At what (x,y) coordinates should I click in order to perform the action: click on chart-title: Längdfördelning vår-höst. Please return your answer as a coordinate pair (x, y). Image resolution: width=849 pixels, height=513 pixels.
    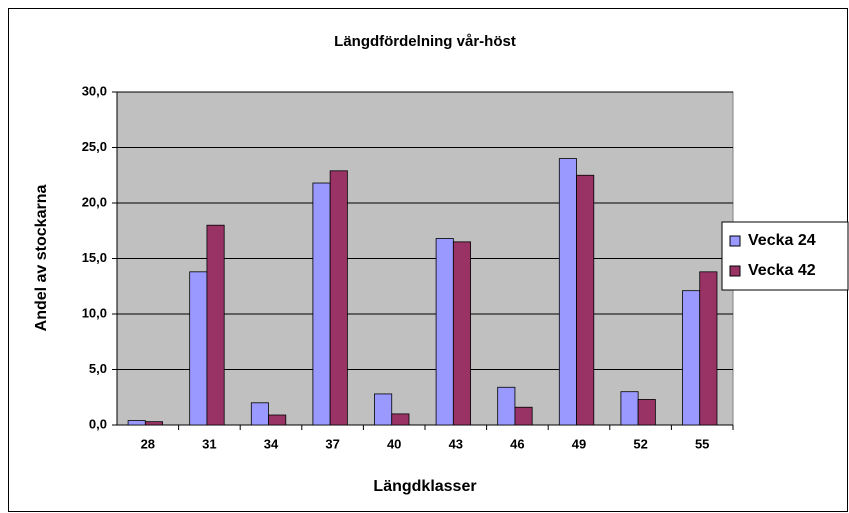
    Looking at the image, I should click on (425, 41).